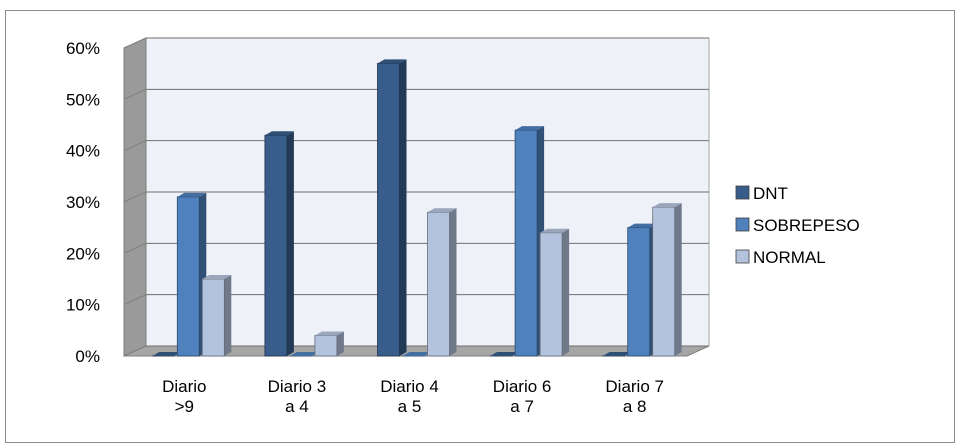 This screenshot has height=447, width=961. Describe the element at coordinates (806, 225) in the screenshot. I see `legend-label: SOBREPESO` at that location.